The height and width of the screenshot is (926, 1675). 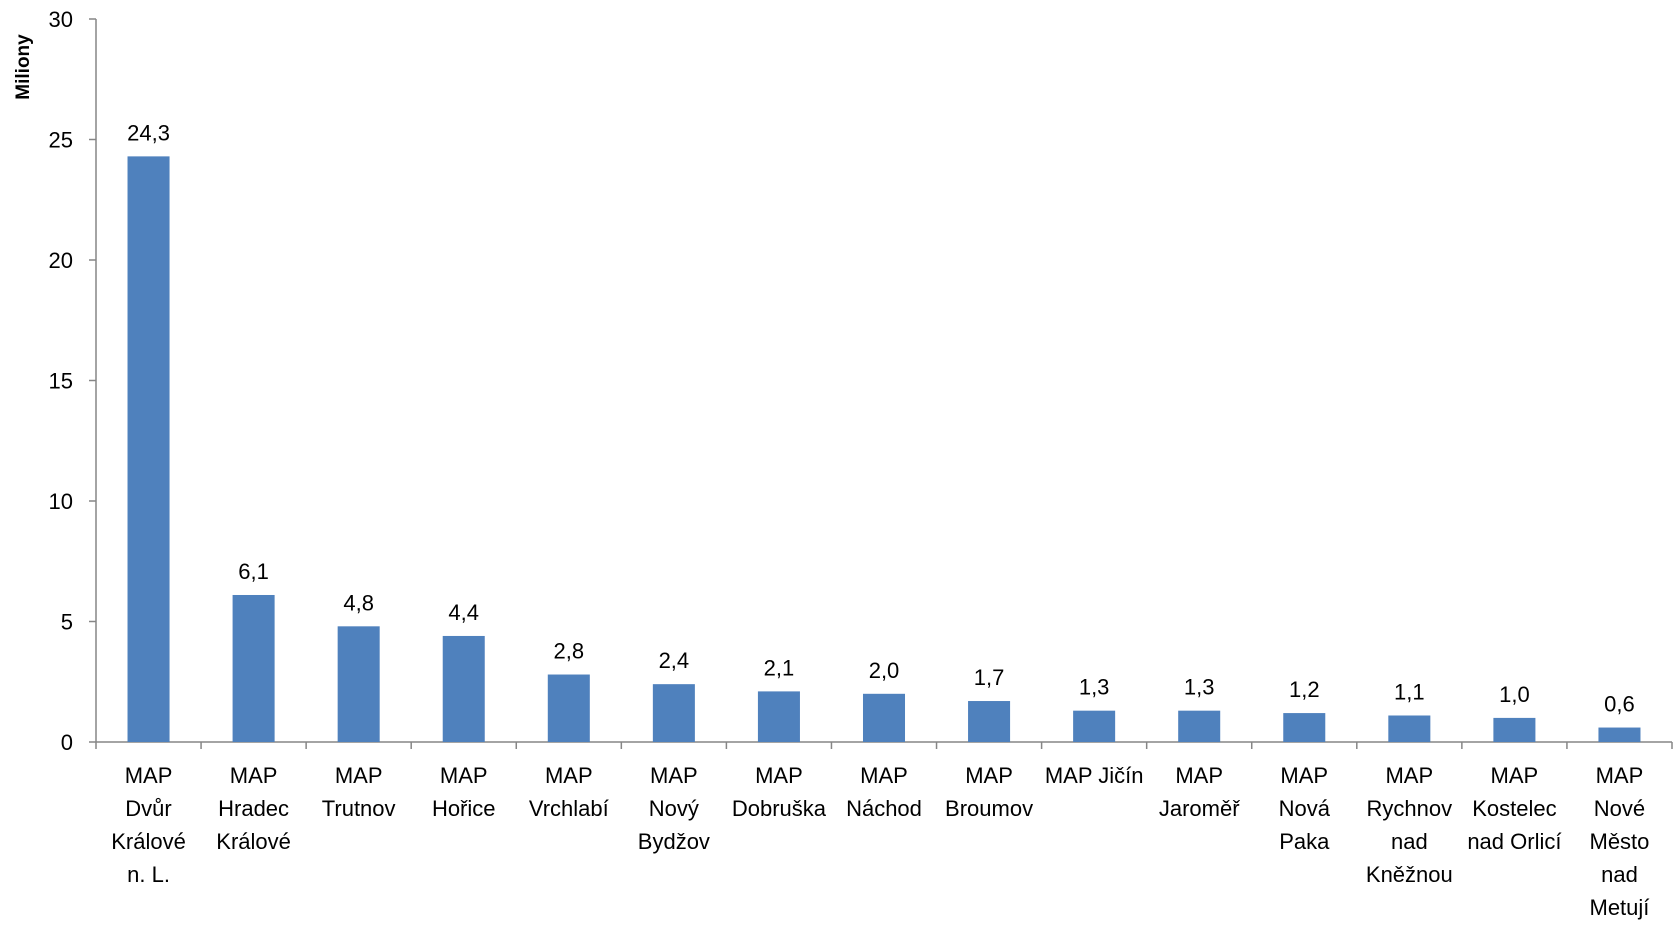 What do you see at coordinates (779, 667) in the screenshot?
I see `data-label: 2,1` at bounding box center [779, 667].